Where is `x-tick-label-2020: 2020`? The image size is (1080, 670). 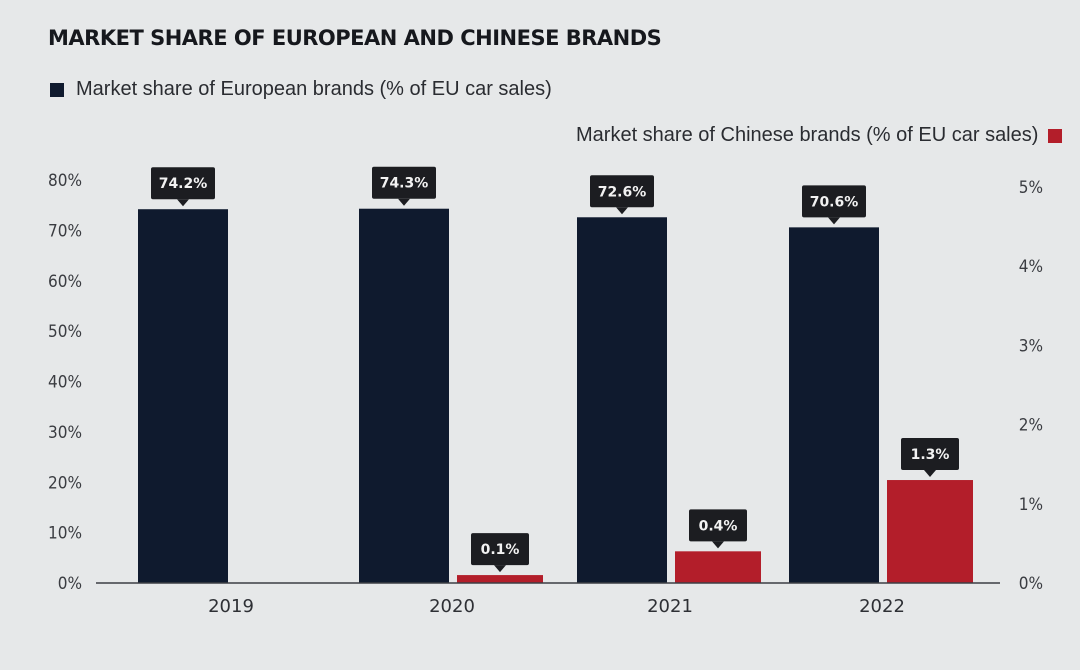 x-tick-label-2020: 2020 is located at coordinates (452, 606).